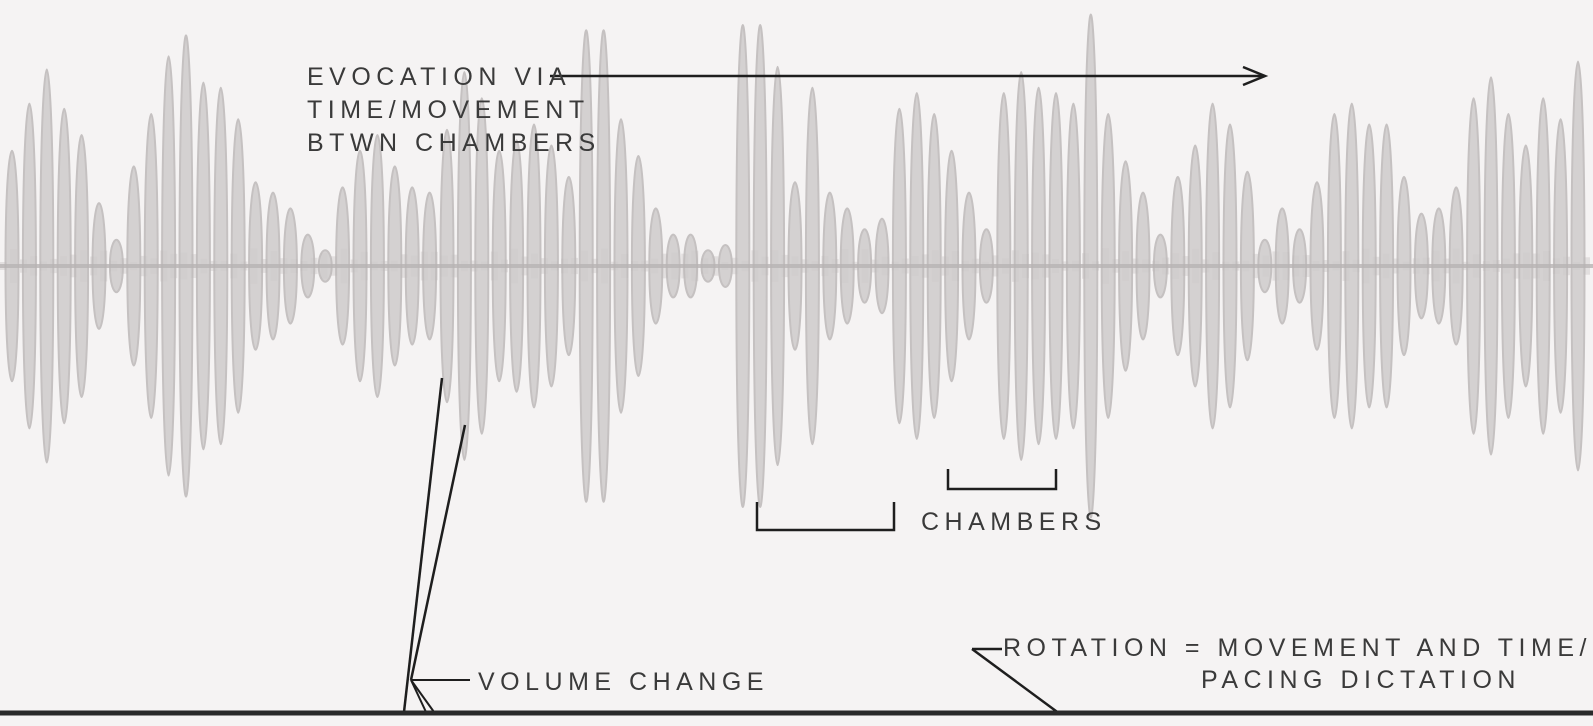 The height and width of the screenshot is (726, 1593). Describe the element at coordinates (1016, 681) in the screenshot. I see `rotation-leader` at that location.